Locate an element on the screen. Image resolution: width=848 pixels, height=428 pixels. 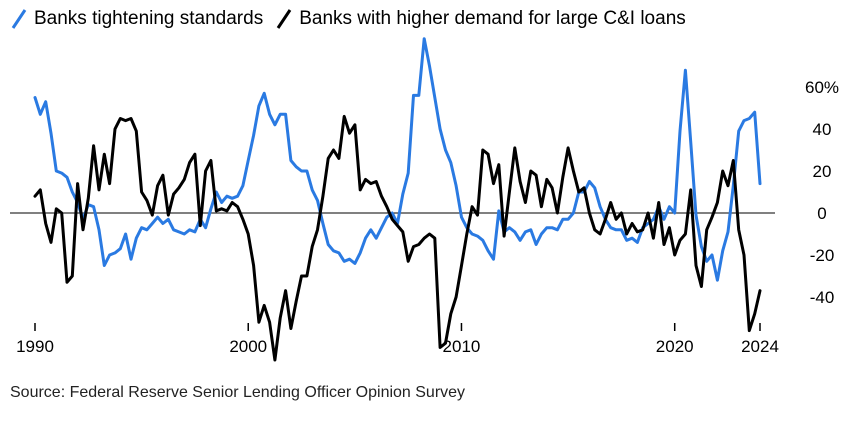
y-tick-label: -20 is located at coordinates (822, 255).